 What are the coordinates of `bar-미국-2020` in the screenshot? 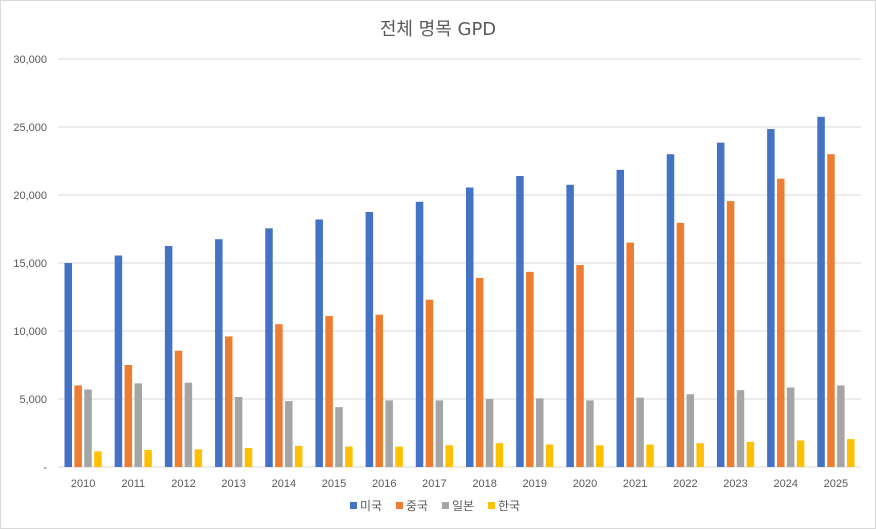 It's located at (570, 326).